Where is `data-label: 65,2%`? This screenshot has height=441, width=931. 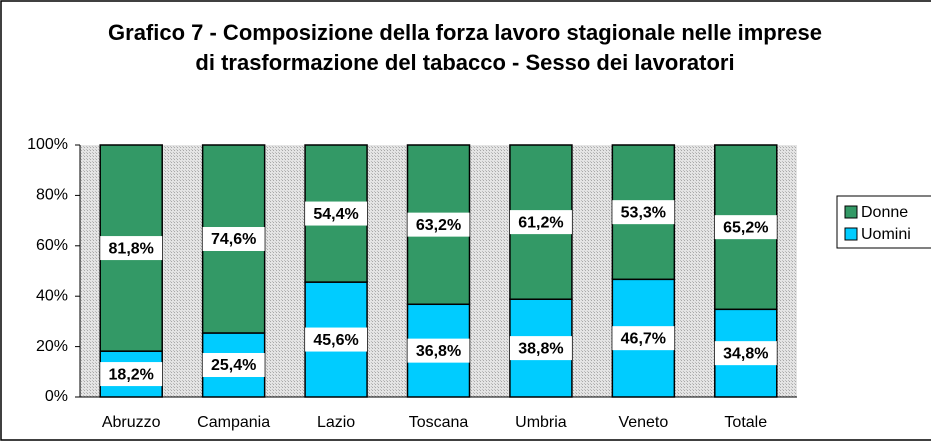 data-label: 65,2% is located at coordinates (745, 227).